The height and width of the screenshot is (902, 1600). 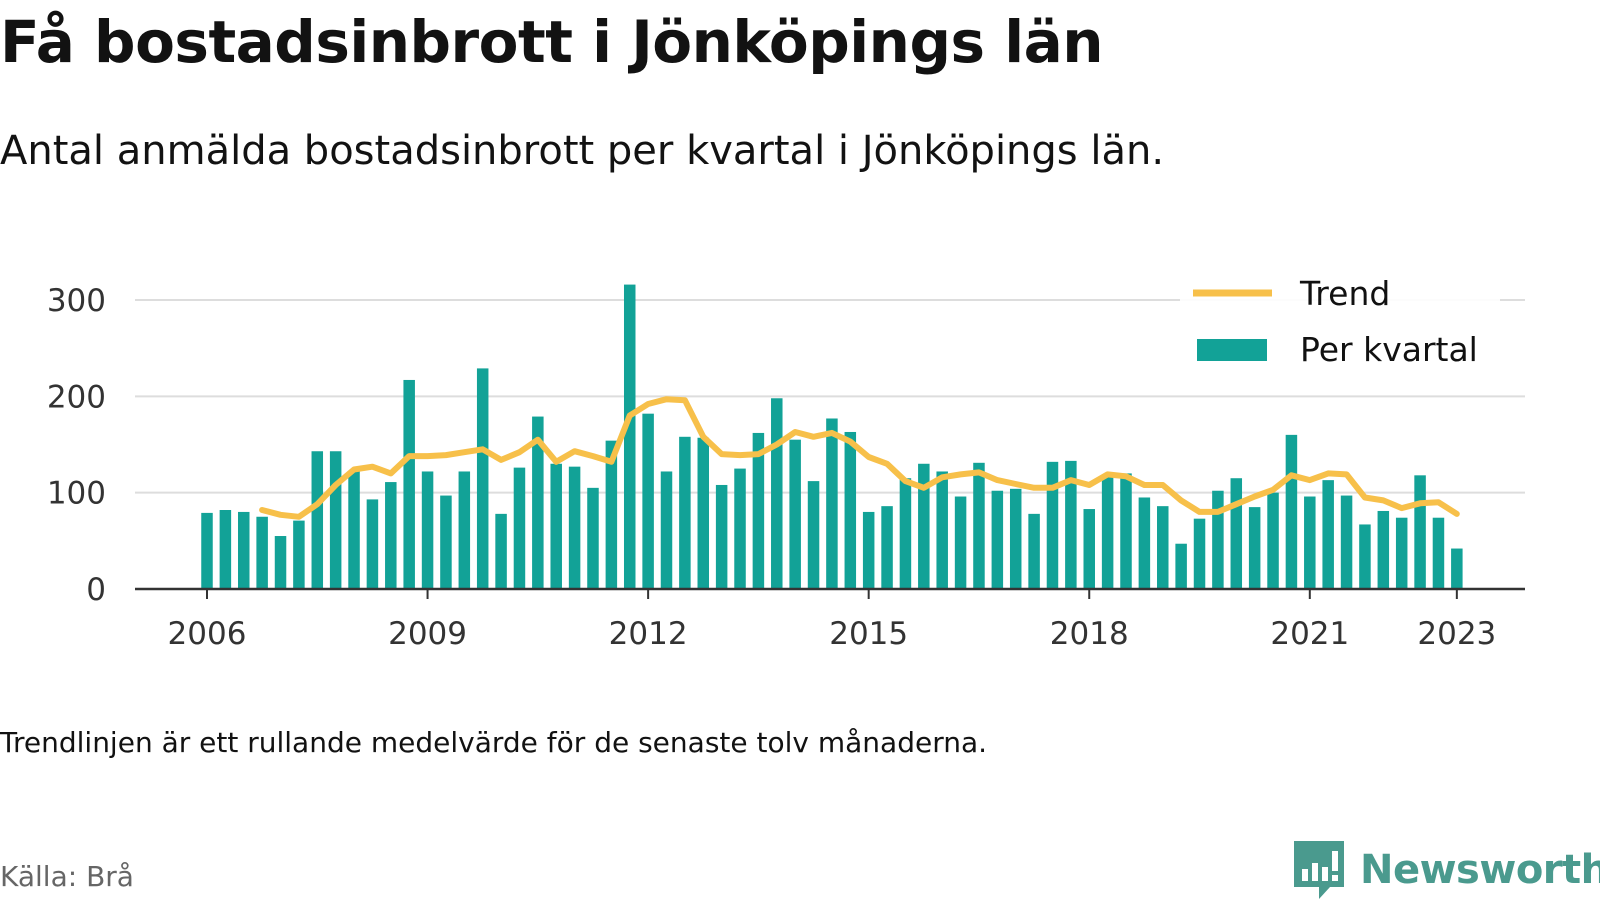 I want to click on x-tick-label: 2009, so click(x=427, y=634).